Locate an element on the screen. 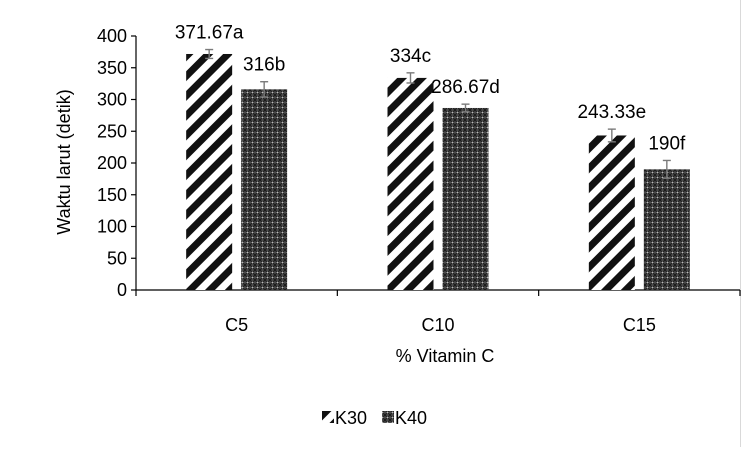 The image size is (748, 452). bar-k30-c5 is located at coordinates (209, 172).